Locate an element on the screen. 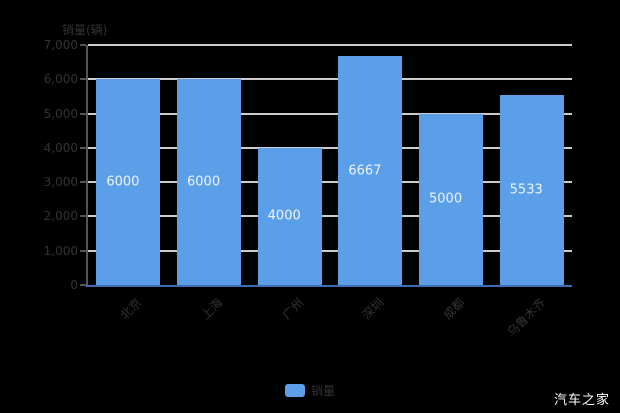  bar-深圳 is located at coordinates (370, 170).